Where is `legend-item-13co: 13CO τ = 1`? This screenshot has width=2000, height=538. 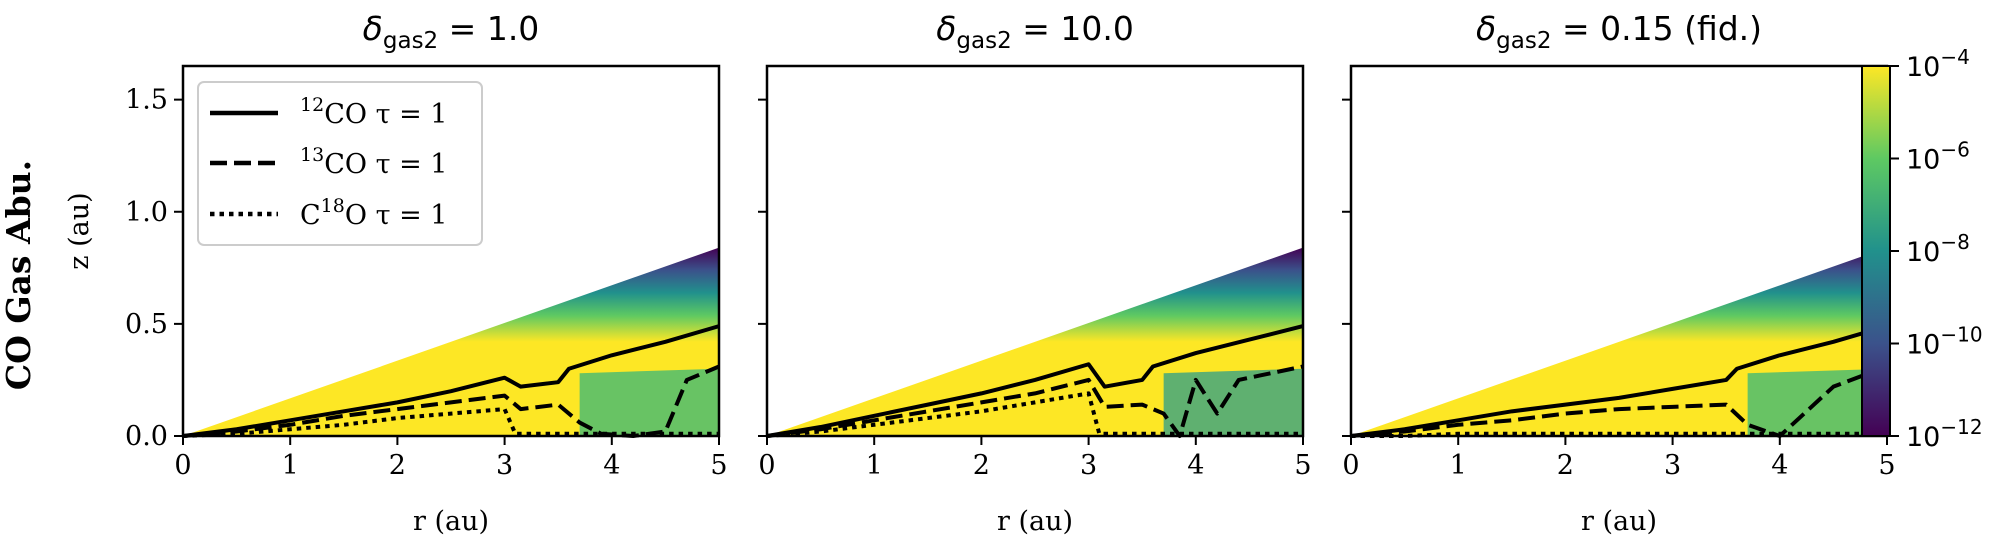 legend-item-13co: 13CO τ = 1 is located at coordinates (328, 162).